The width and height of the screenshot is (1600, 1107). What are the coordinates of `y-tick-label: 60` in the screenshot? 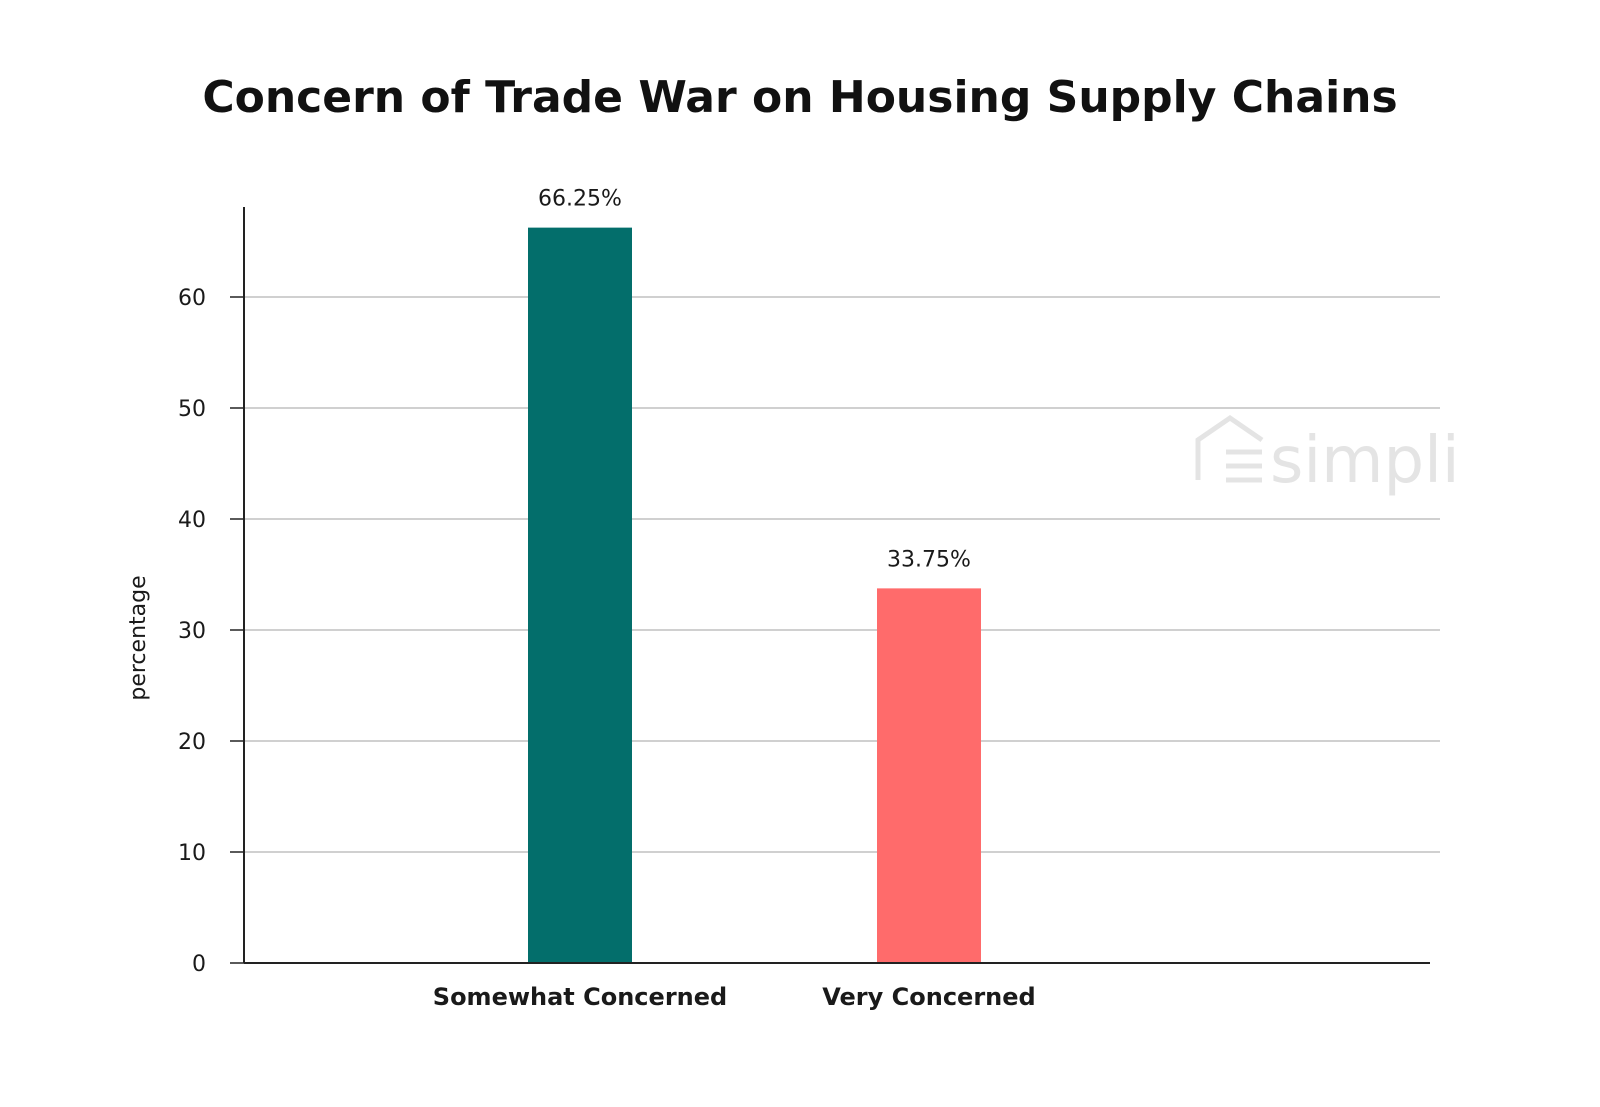 It's located at (192, 298).